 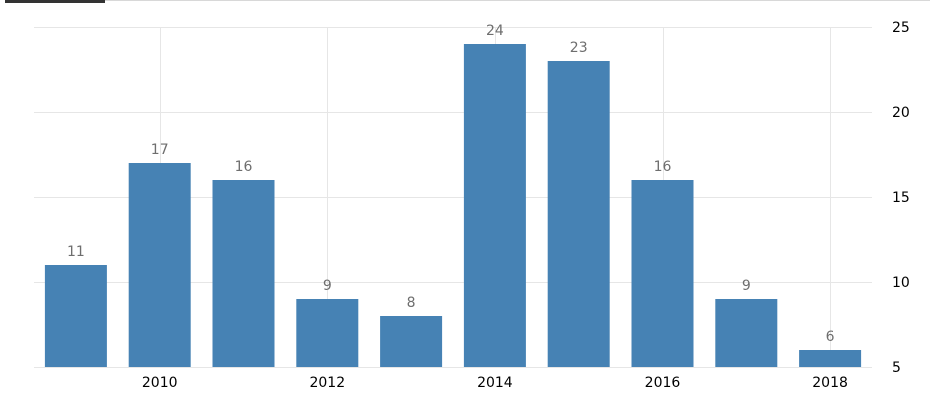 I want to click on bar-value-label: 8, so click(x=411, y=303).